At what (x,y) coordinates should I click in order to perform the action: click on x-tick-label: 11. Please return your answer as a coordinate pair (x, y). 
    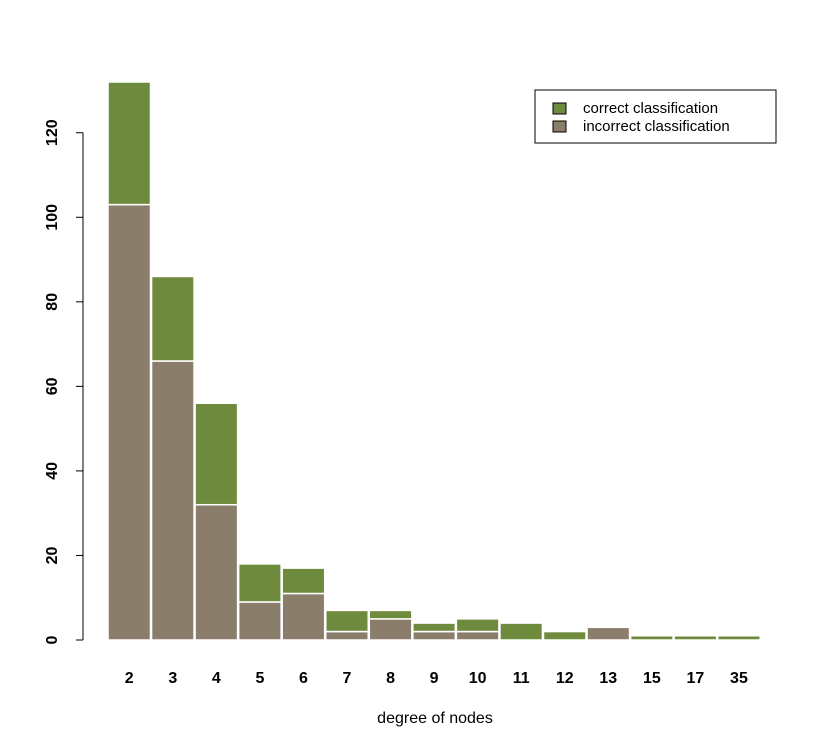
    Looking at the image, I should click on (521, 678).